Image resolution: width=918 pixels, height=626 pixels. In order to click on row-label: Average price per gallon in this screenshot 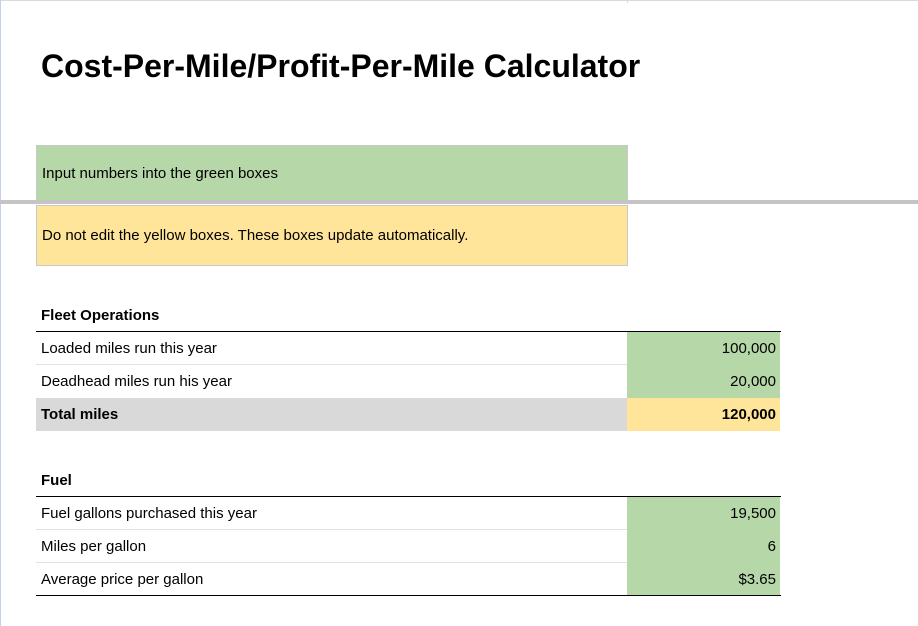, I will do `click(122, 579)`.